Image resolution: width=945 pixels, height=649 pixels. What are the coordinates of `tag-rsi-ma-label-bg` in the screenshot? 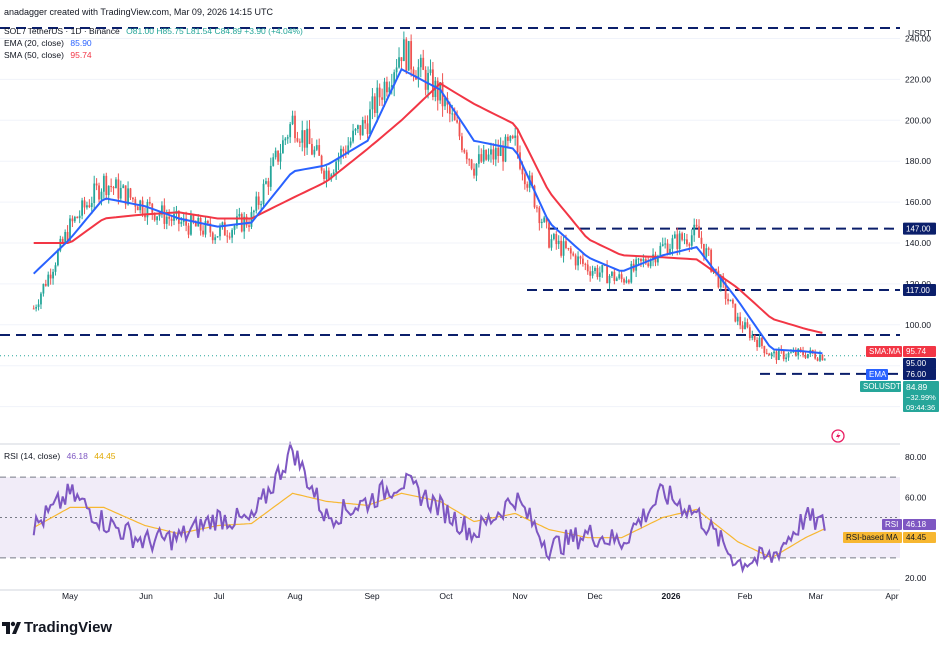 It's located at (872, 537).